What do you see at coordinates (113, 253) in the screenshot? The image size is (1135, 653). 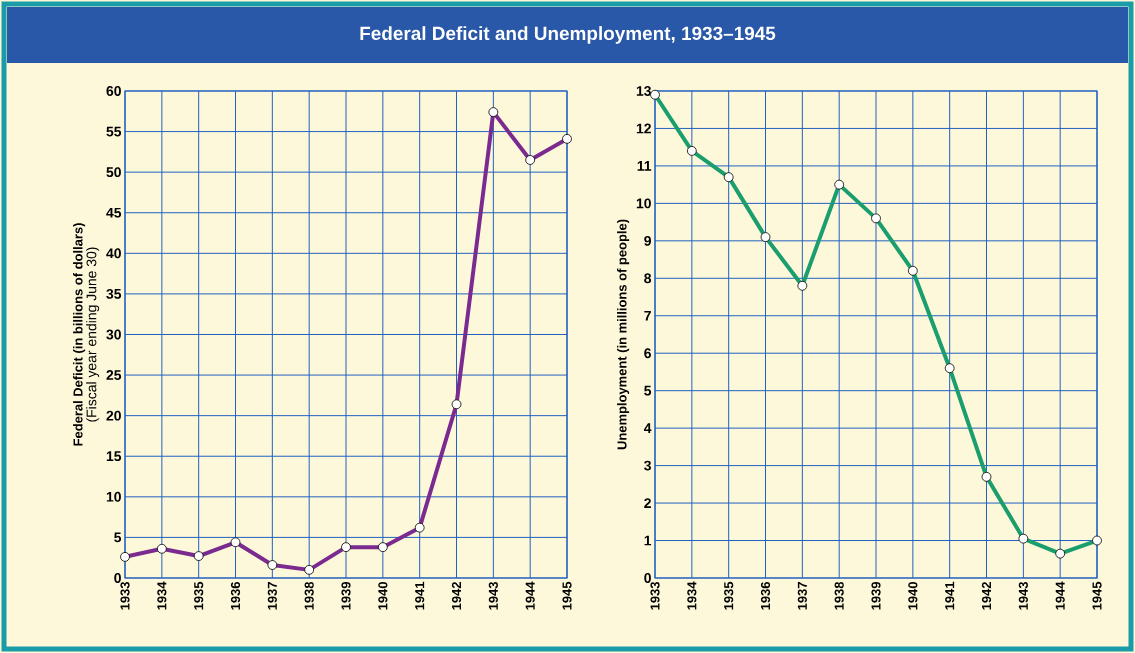 I see `y-tick-label: 40` at bounding box center [113, 253].